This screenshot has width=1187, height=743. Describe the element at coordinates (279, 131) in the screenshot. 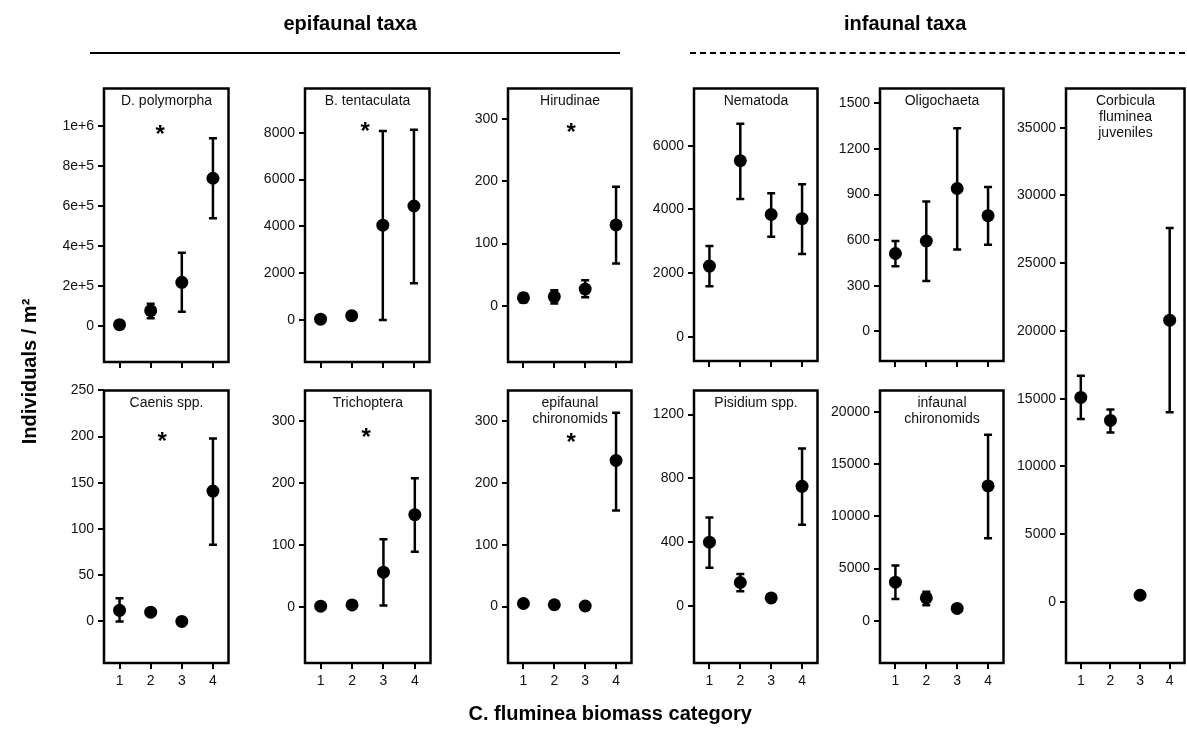

I see `y-tick-label: 8000` at that location.